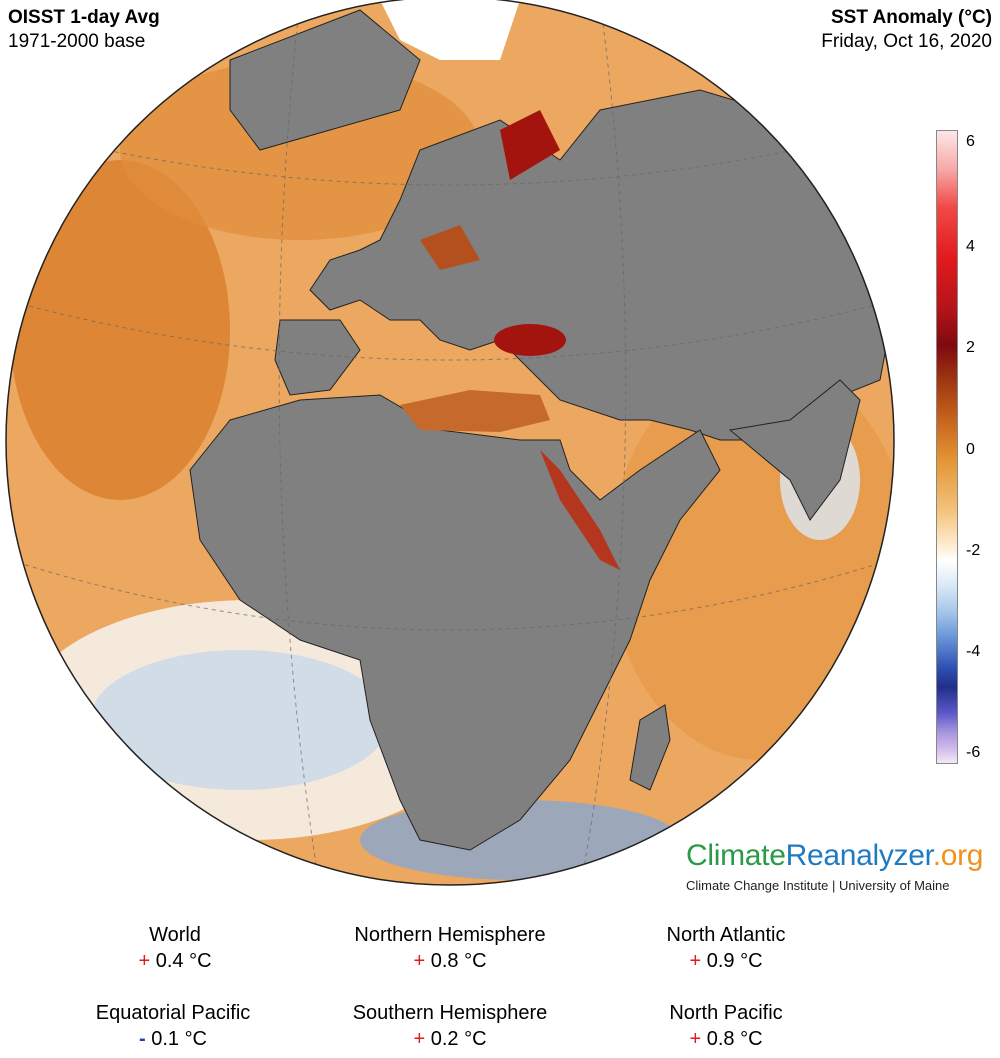  Describe the element at coordinates (84, 17) in the screenshot. I see `map-title: OISST 1-day Avg` at that location.